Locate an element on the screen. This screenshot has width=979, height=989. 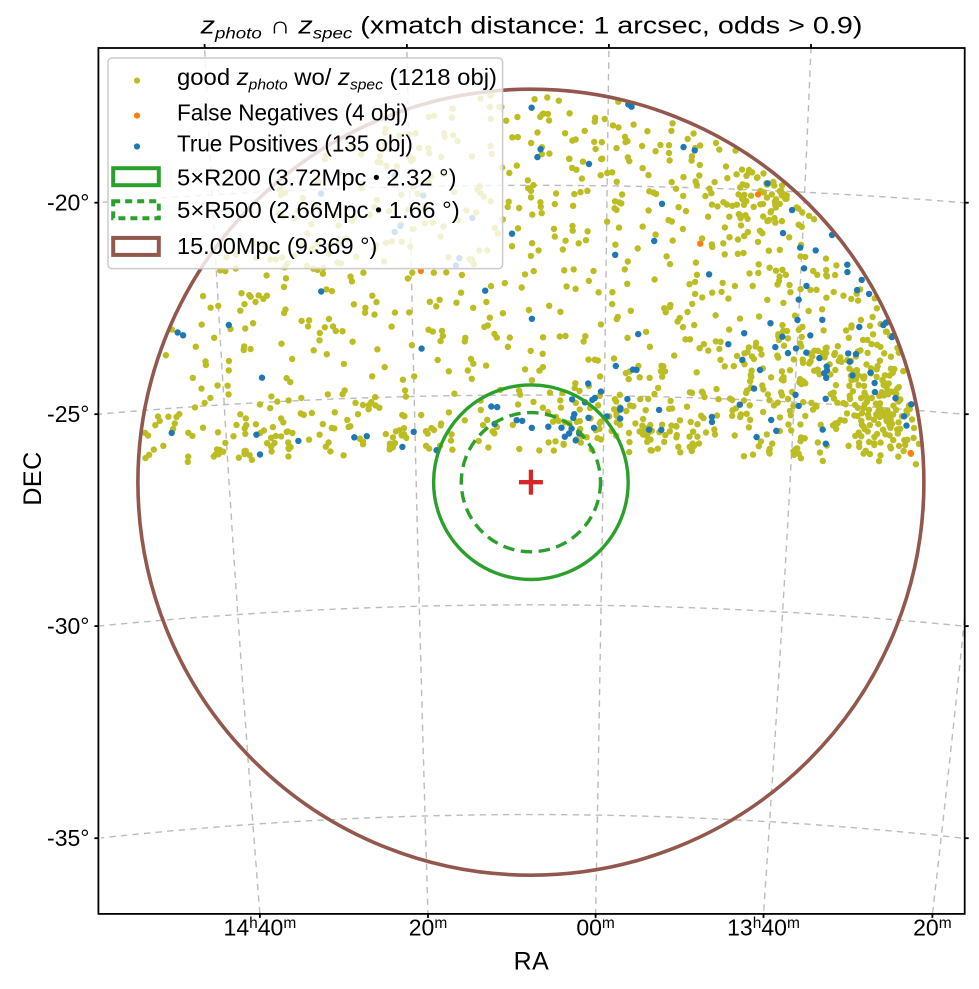
svg-text: -35° is located at coordinates (68, 838).